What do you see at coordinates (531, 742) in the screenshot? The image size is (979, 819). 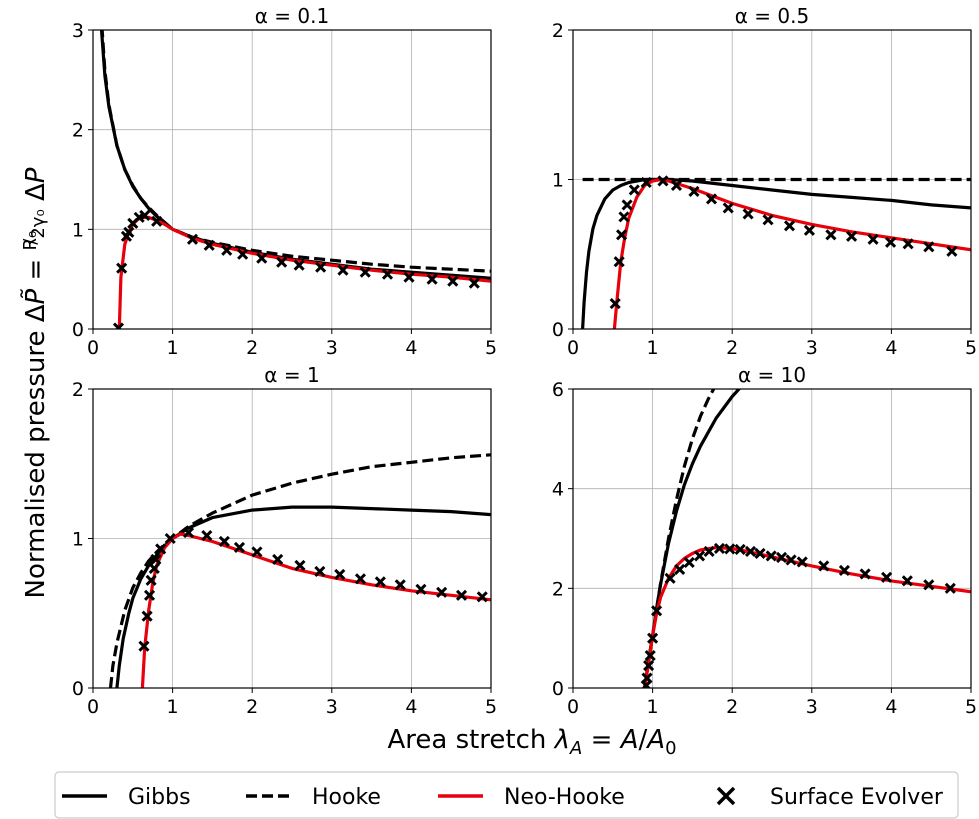 I see `x-axis-label: Area stretch λA = A/A0` at bounding box center [531, 742].